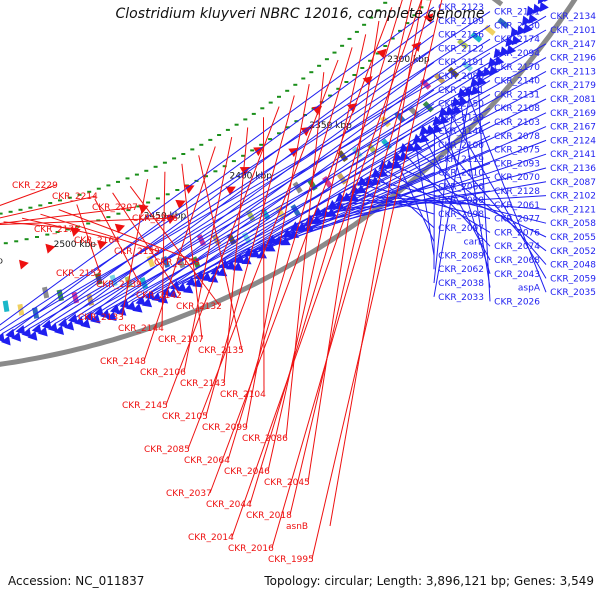 The image size is (600, 600). What do you see at coordinates (461, 77) in the screenshot?
I see `forward-gene-label: CKR_2088` at bounding box center [461, 77].